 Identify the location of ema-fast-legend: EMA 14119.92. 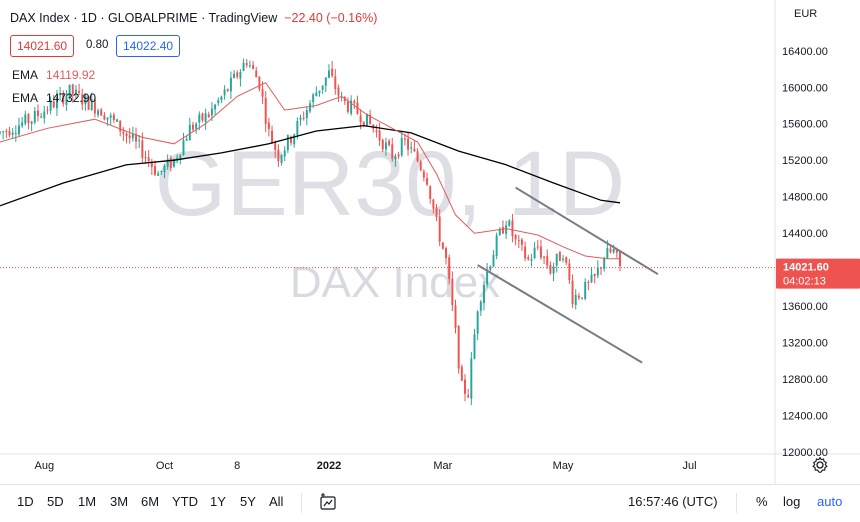
(53, 75).